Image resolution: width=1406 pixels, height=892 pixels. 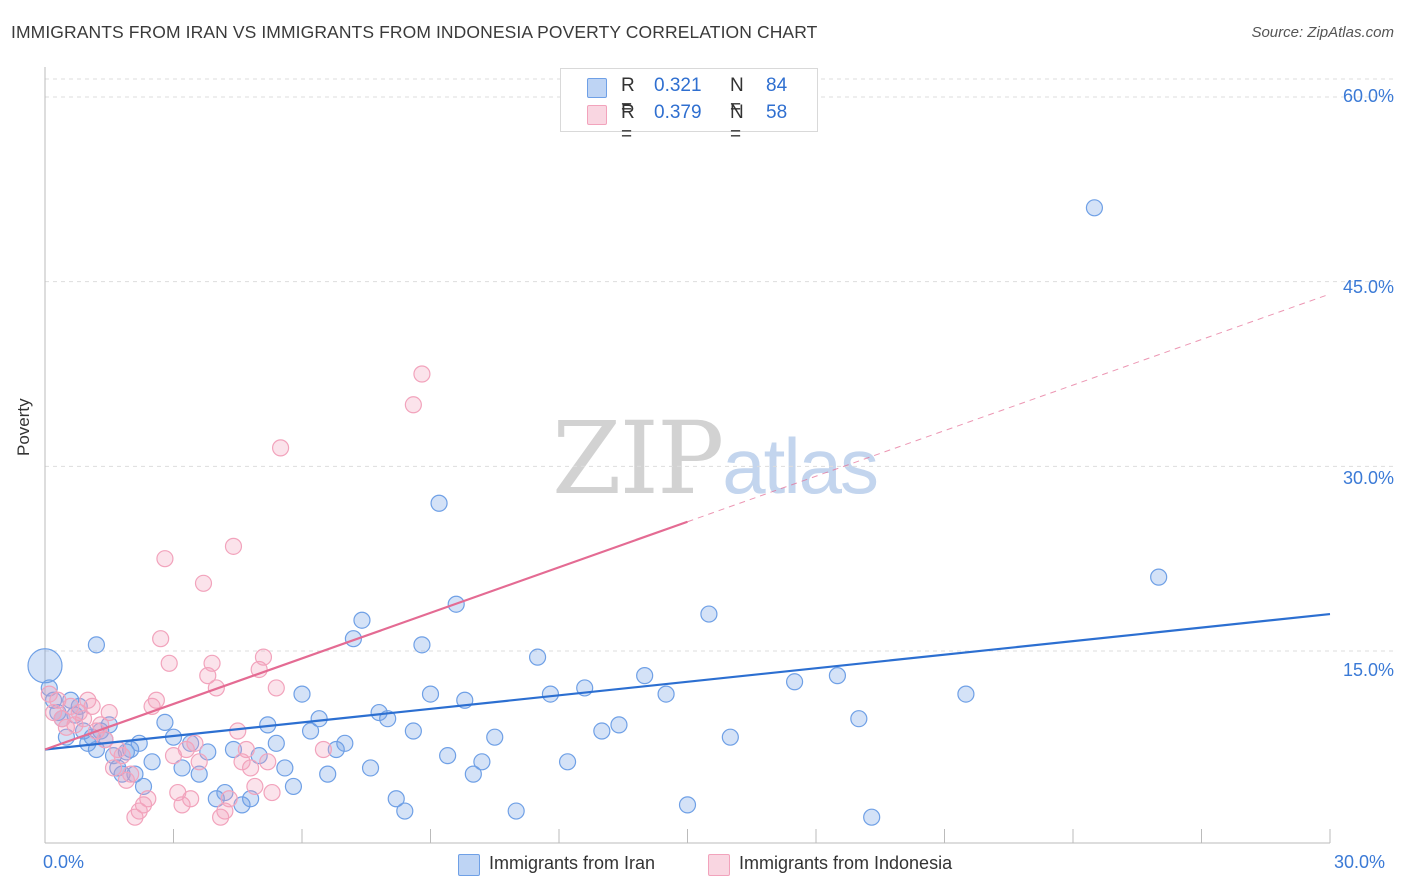 I want to click on r-value: 0.379, so click(x=678, y=112).